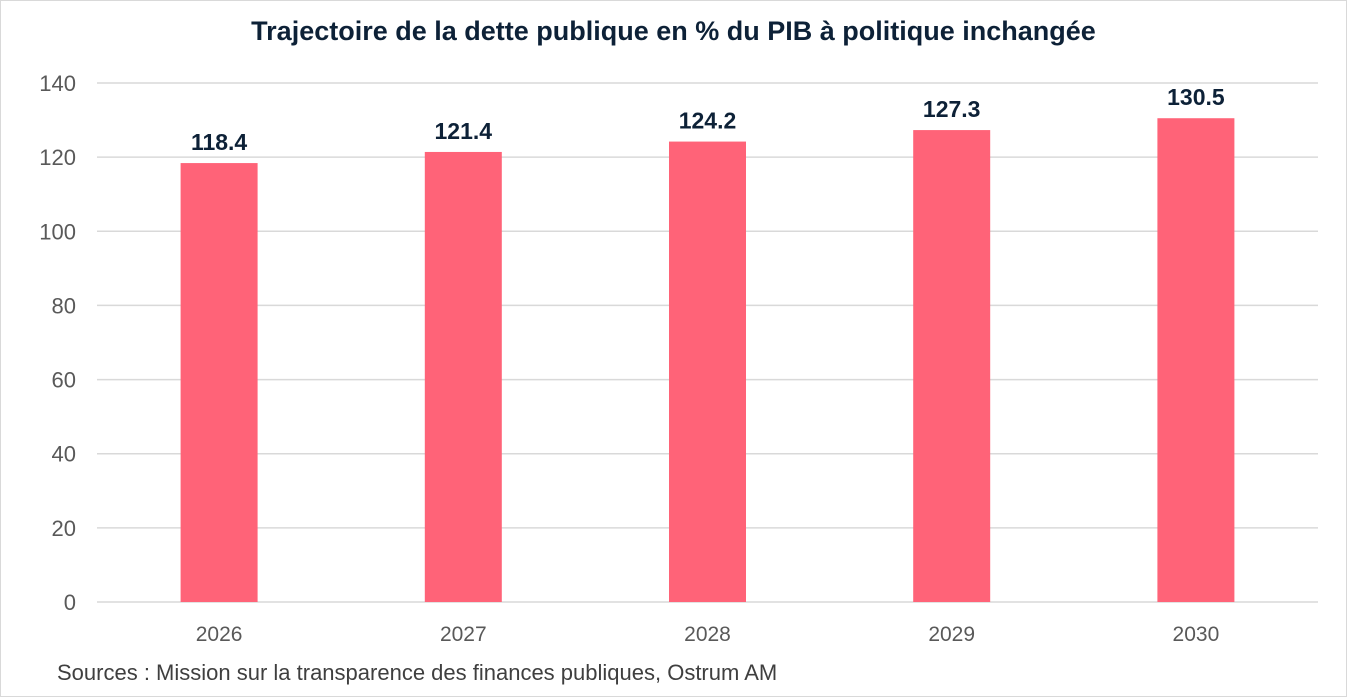  What do you see at coordinates (64, 305) in the screenshot?
I see `y-tick-label: 80` at bounding box center [64, 305].